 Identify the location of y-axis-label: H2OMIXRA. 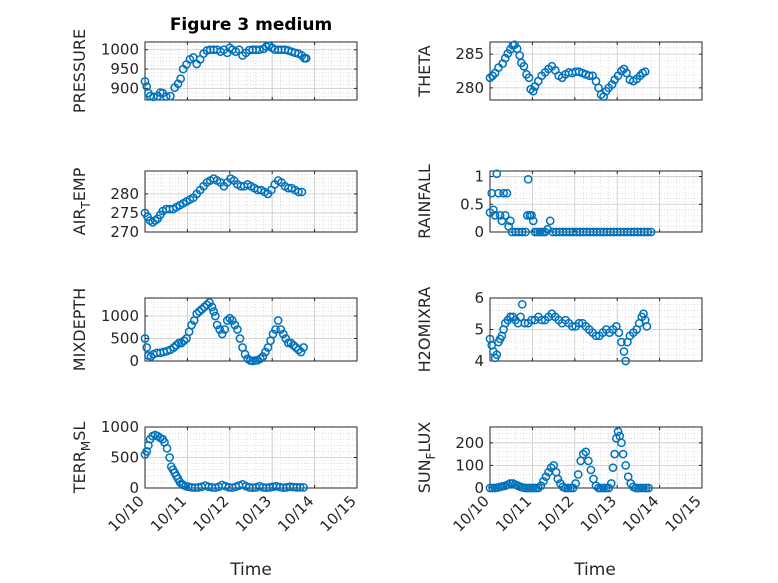
(424, 330).